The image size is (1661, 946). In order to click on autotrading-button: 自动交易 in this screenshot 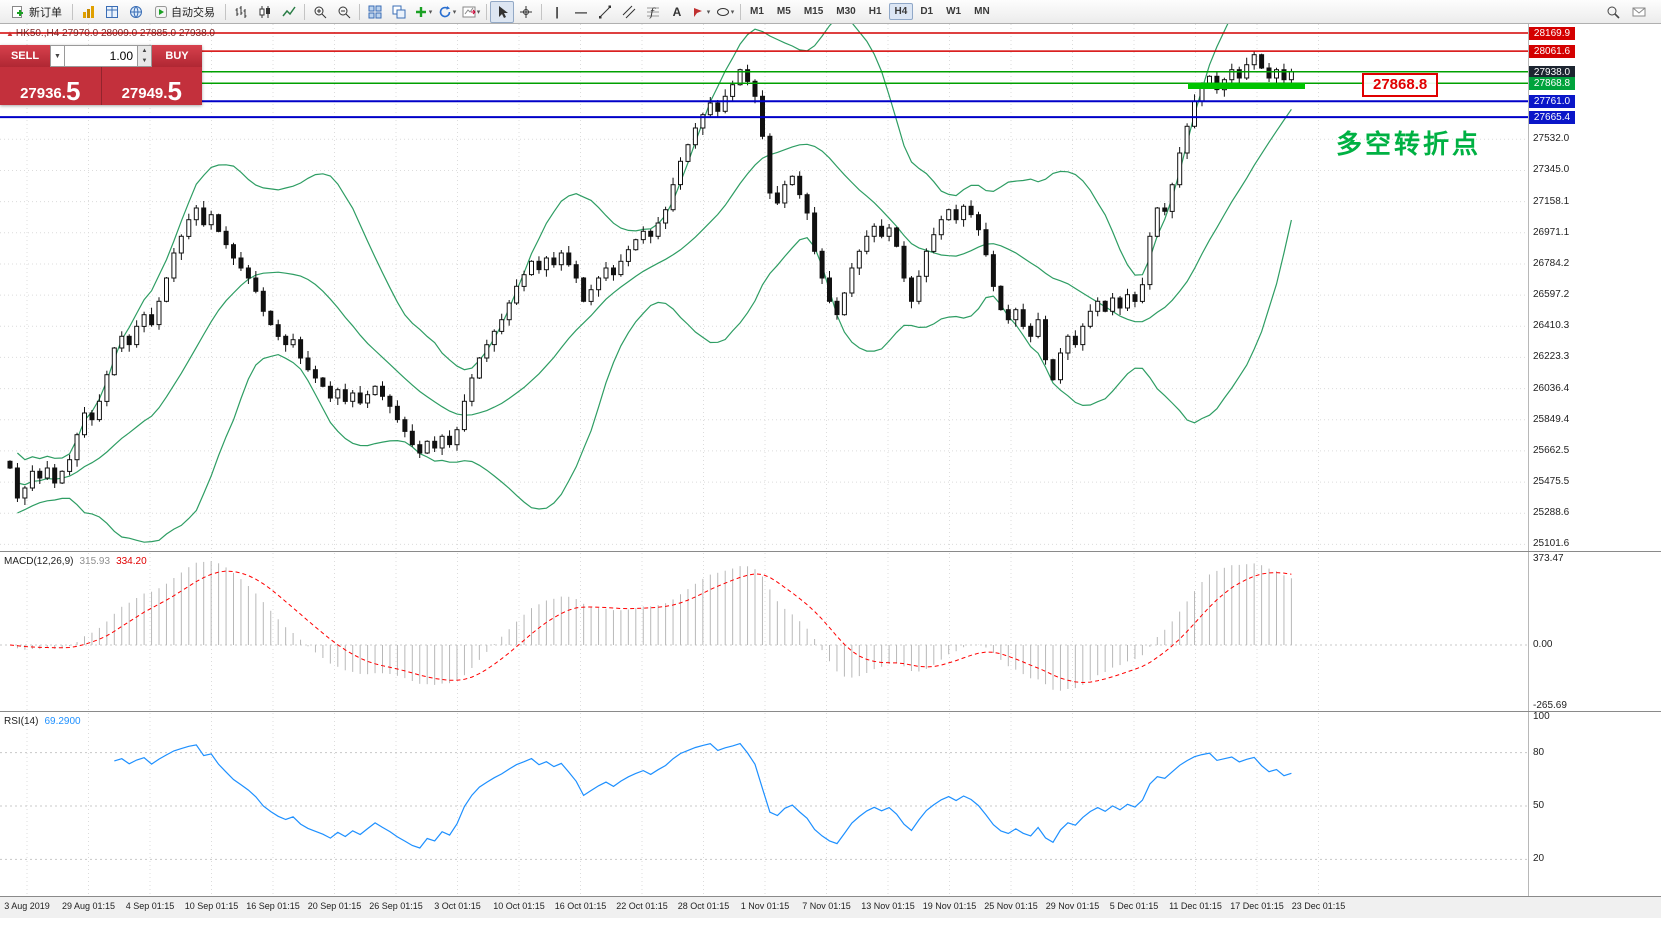, I will do `click(185, 12)`.